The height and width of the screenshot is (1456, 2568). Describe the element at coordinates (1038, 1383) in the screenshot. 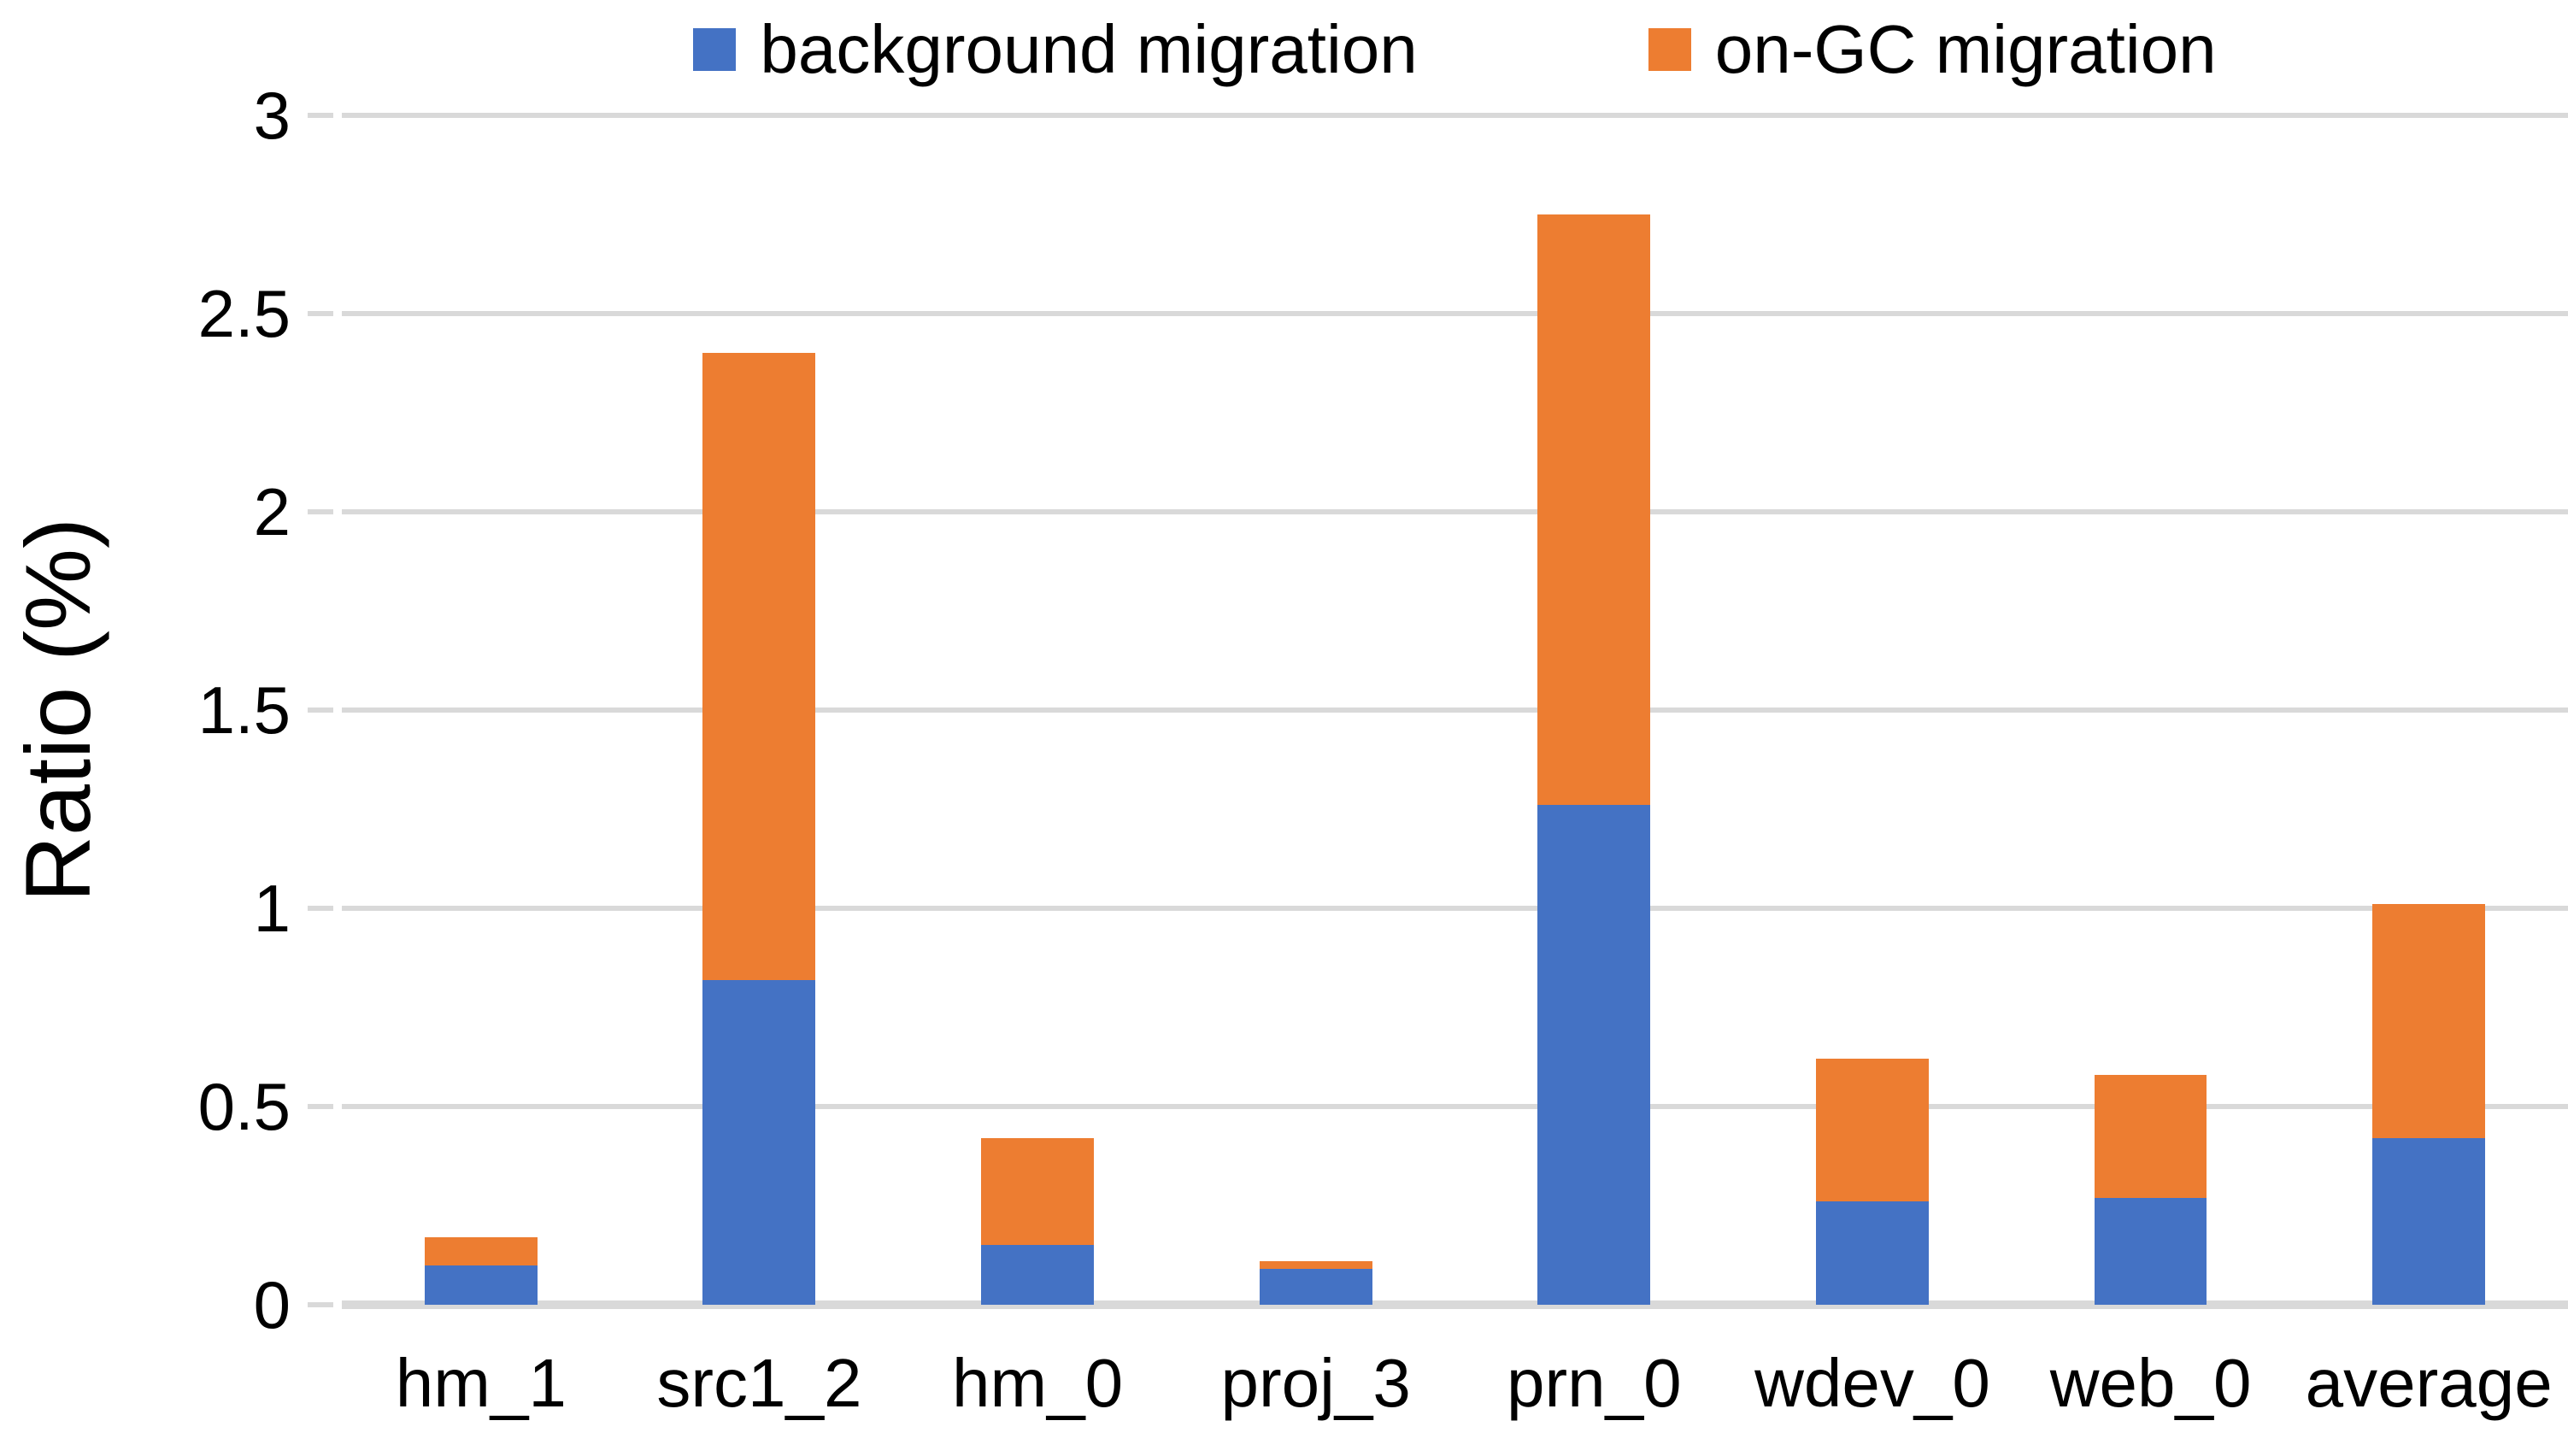

I see `x-category-label: hm_0` at that location.